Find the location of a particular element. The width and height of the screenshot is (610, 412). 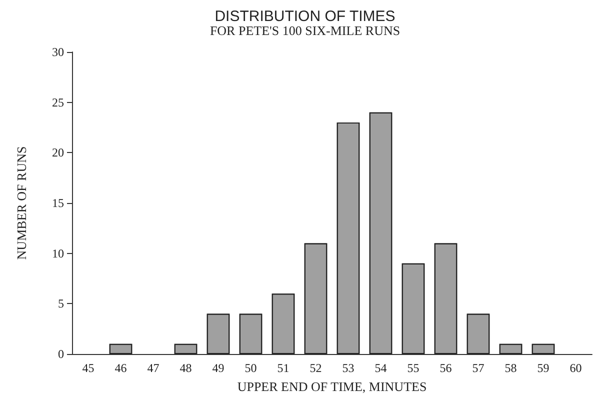

x-tick-label: 48 is located at coordinates (186, 368).